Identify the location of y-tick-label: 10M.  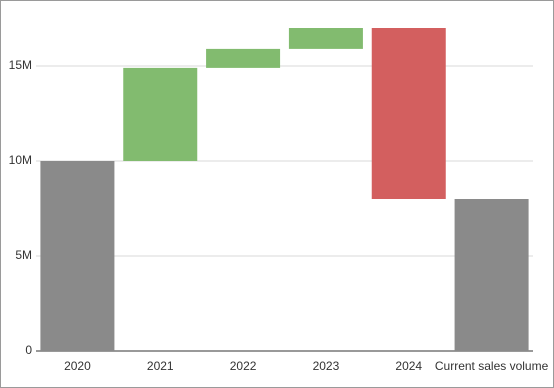
(20, 160).